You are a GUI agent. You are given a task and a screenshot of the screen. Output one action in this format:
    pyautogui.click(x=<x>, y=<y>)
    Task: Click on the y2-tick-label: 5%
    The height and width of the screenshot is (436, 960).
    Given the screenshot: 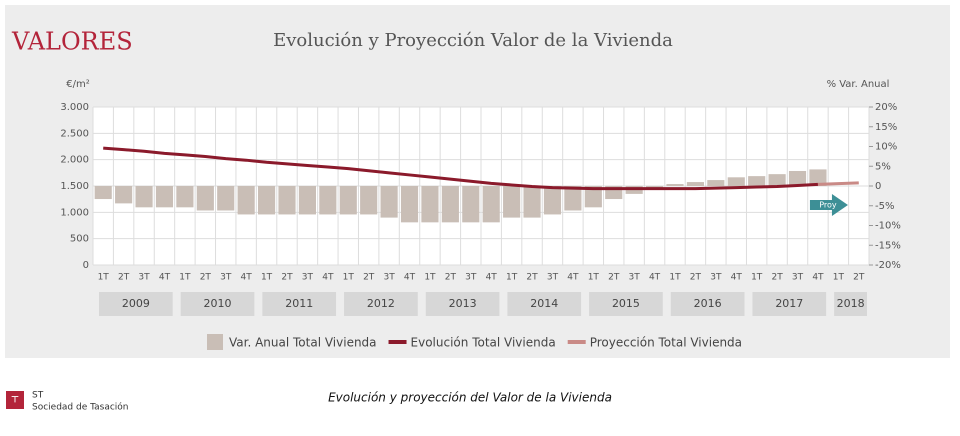 What is the action you would take?
    pyautogui.click(x=883, y=166)
    